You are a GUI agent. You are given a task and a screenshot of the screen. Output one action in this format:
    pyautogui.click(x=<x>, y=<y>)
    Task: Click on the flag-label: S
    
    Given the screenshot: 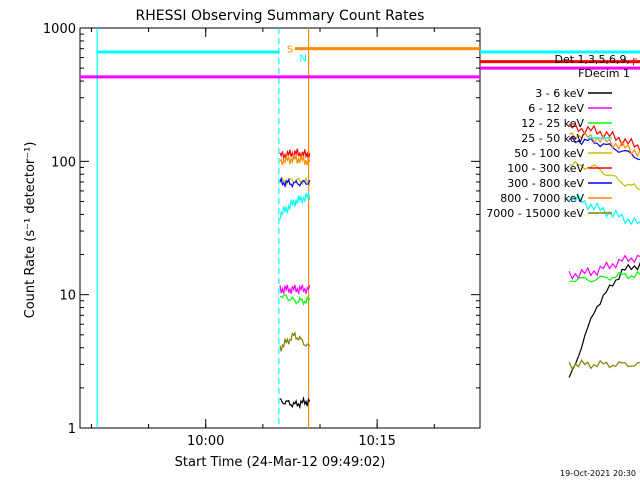 What is the action you would take?
    pyautogui.click(x=290, y=50)
    